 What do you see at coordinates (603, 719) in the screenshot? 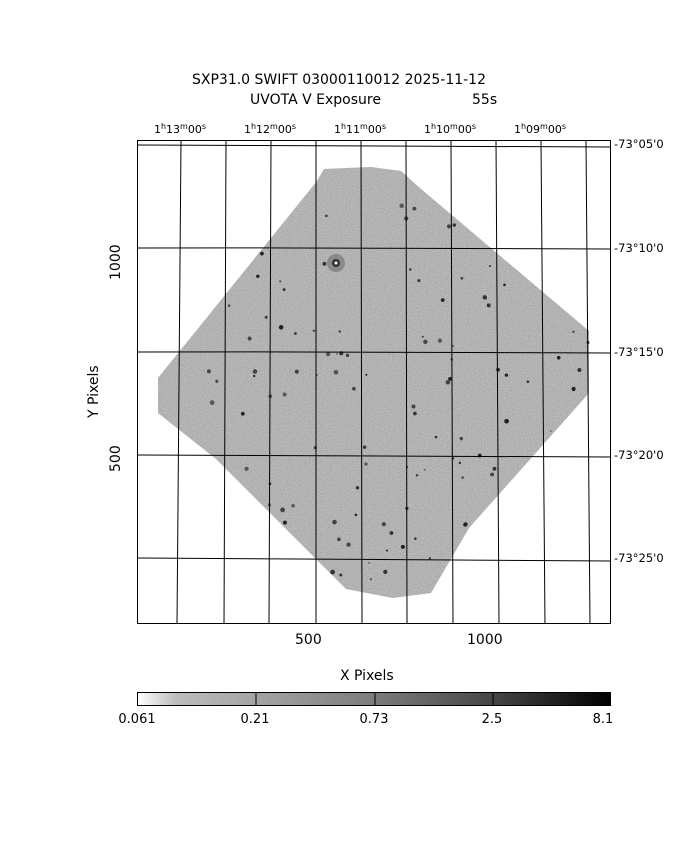
I see `colorbar-tick-4: 8.1` at bounding box center [603, 719].